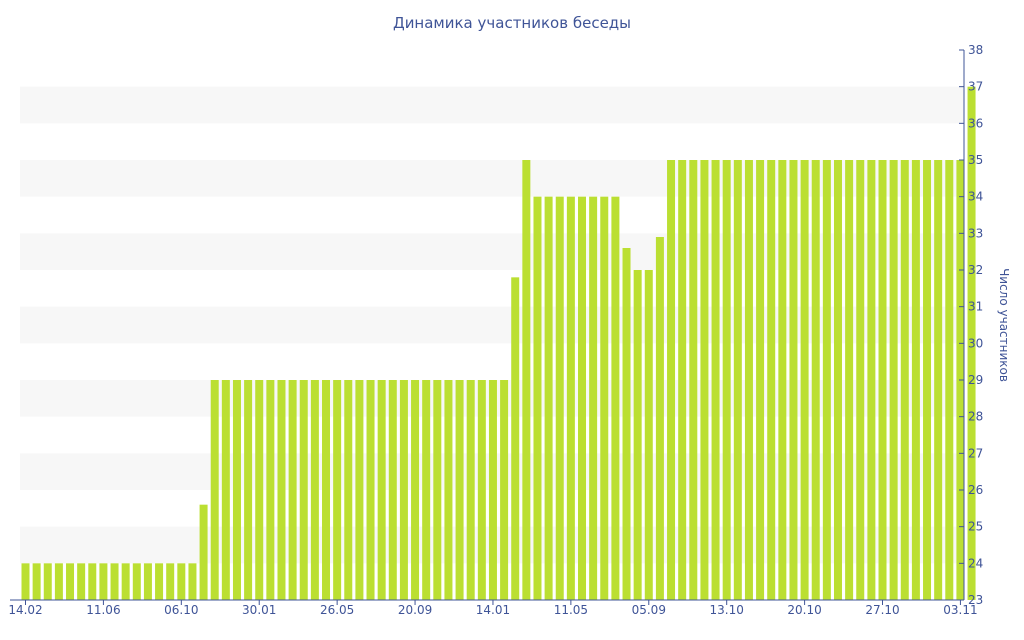  I want to click on x-tick-label: 30.01, so click(259, 610).